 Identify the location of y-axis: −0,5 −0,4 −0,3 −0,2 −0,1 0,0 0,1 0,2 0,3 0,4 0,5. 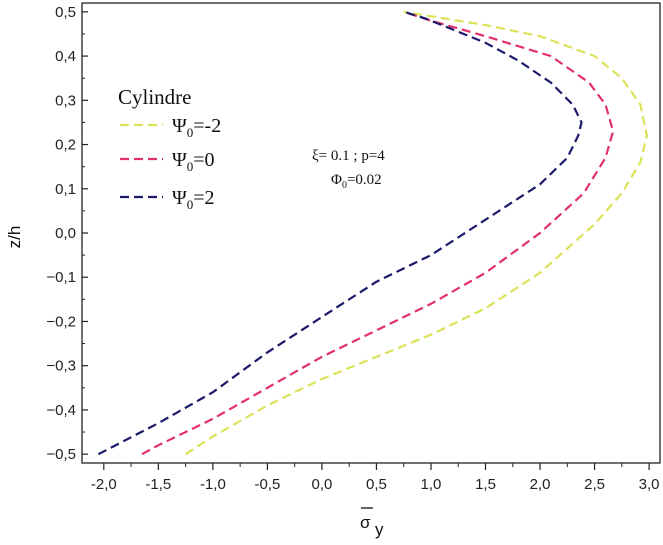
(67, 233).